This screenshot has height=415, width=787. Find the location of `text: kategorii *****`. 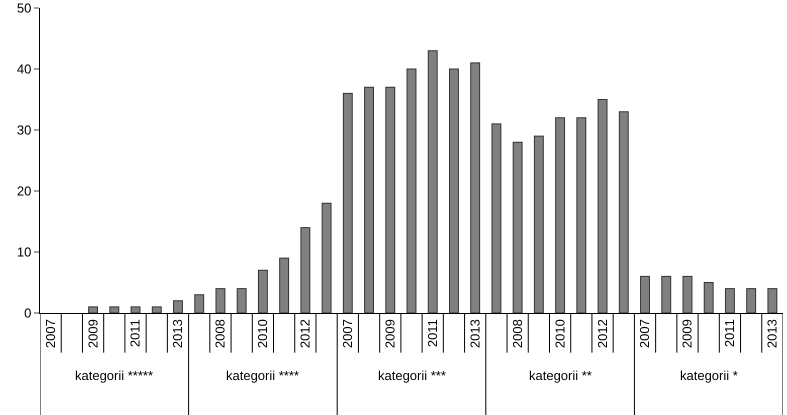

text: kategorii ***** is located at coordinates (114, 375).